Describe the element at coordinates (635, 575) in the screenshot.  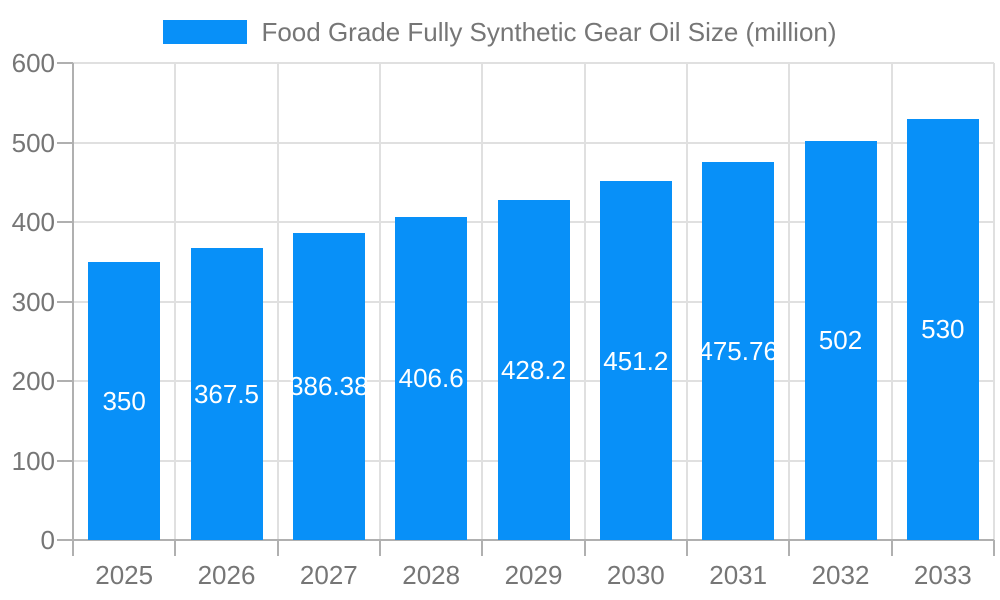
I see `x-tick-label: 2030` at that location.